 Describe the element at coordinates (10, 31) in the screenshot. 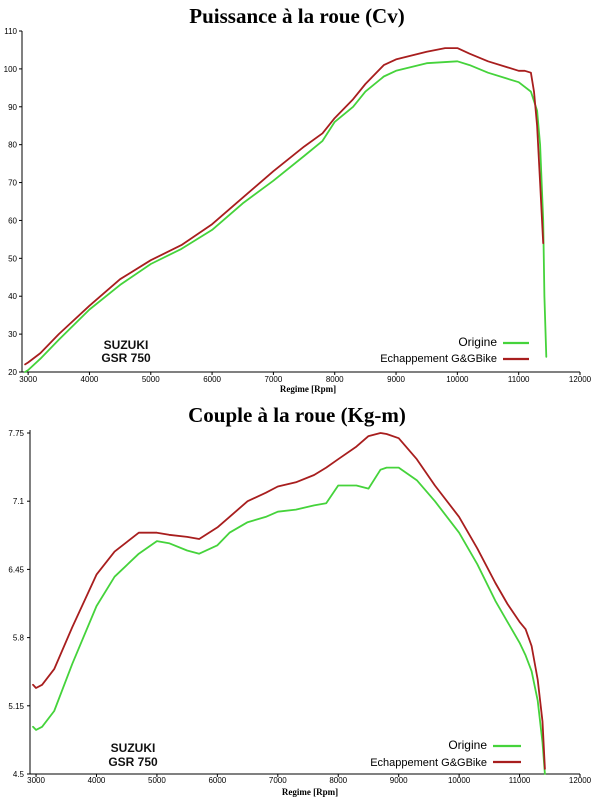

I see `power-y-tick-label: 110` at that location.